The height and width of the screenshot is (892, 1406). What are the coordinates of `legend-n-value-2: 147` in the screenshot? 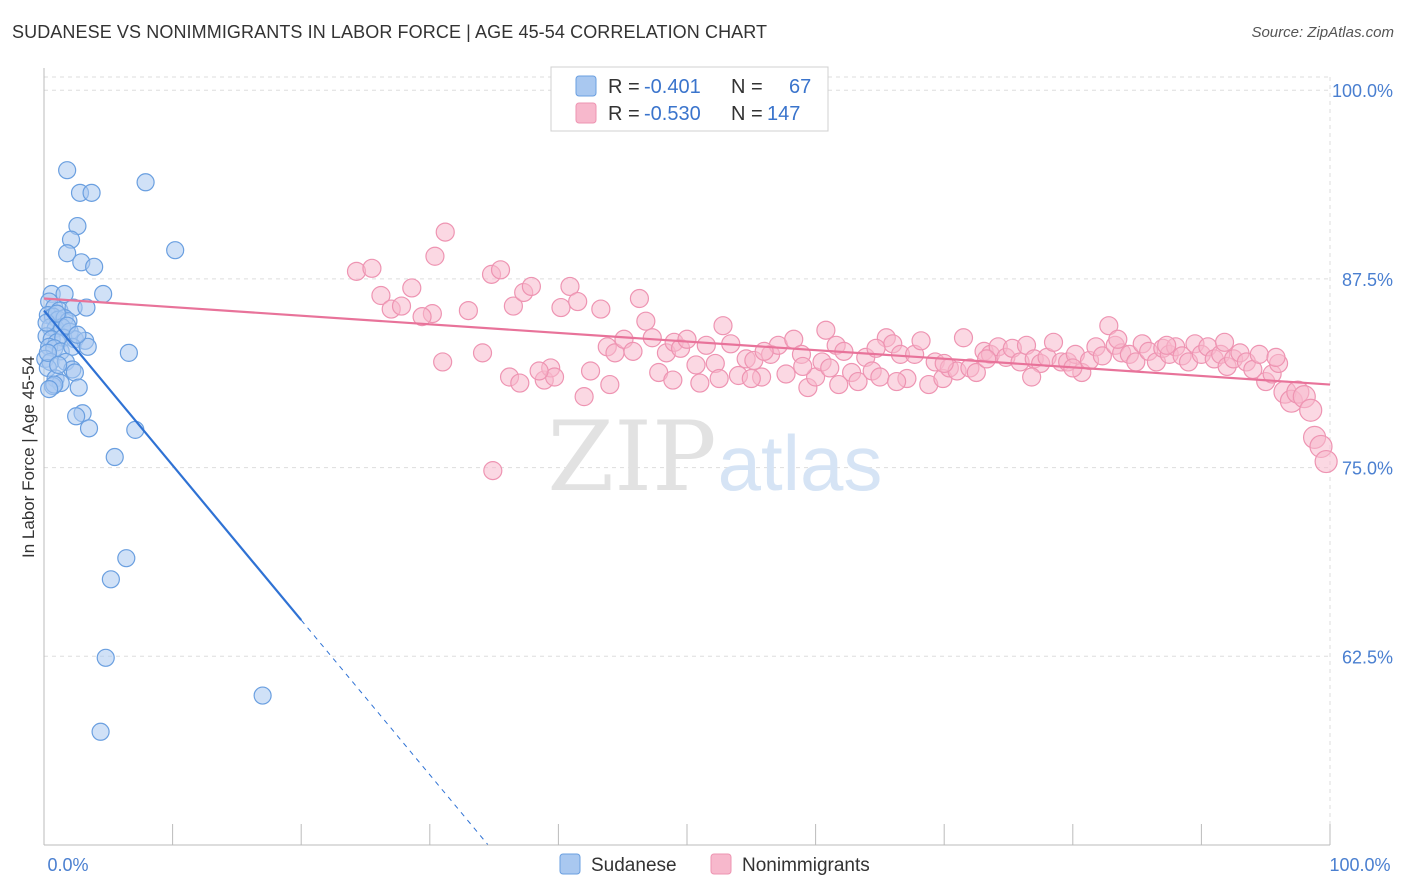 It's located at (783, 114).